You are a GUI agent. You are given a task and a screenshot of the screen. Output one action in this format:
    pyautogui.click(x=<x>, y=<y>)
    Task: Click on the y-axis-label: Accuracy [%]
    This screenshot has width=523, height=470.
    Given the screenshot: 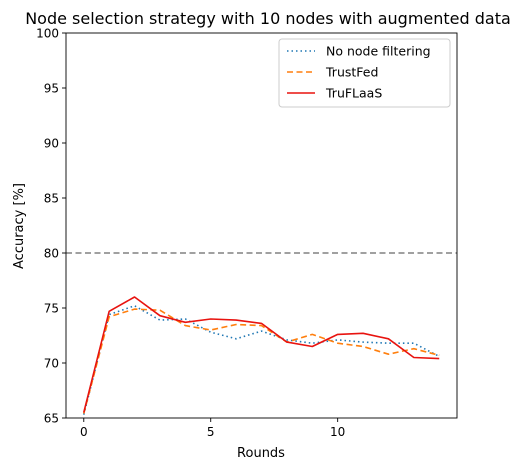 What is the action you would take?
    pyautogui.click(x=19, y=226)
    